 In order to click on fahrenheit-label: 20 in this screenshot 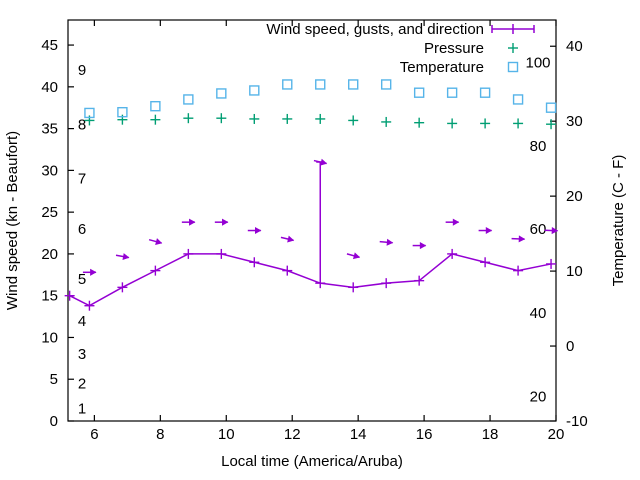, I will do `click(538, 396)`.